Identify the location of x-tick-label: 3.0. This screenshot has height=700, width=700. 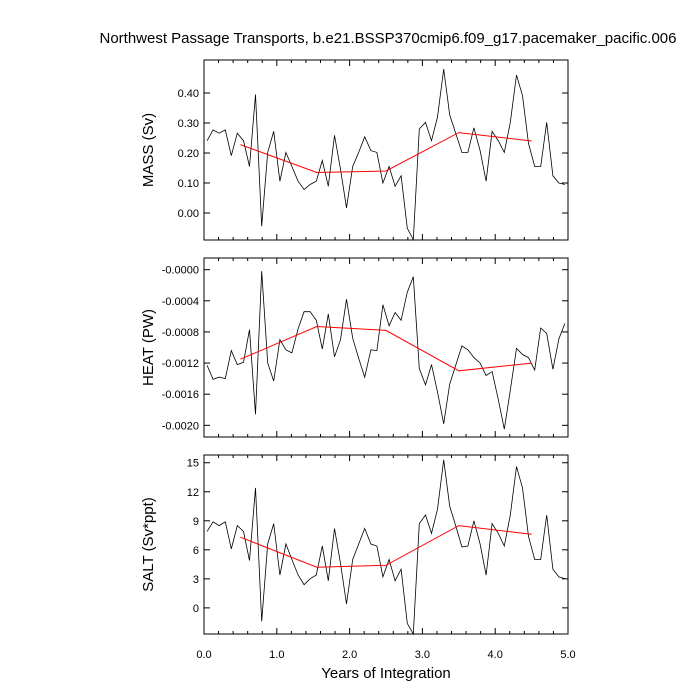
(422, 655).